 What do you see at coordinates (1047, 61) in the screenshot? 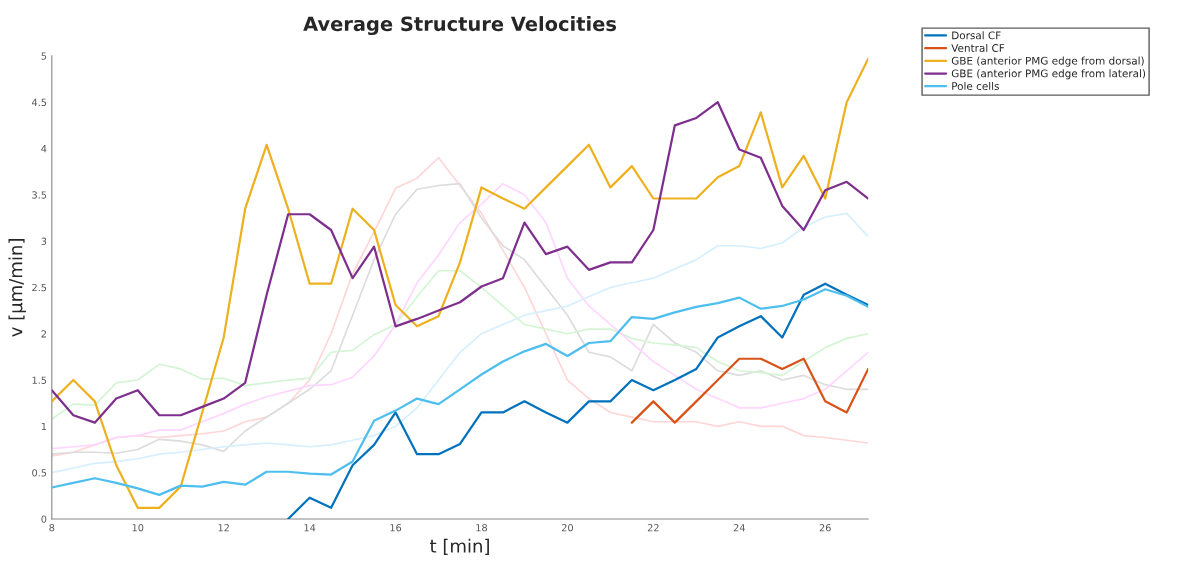
I see `legend-label: GBE (anterior PMG edge from dorsal)` at bounding box center [1047, 61].